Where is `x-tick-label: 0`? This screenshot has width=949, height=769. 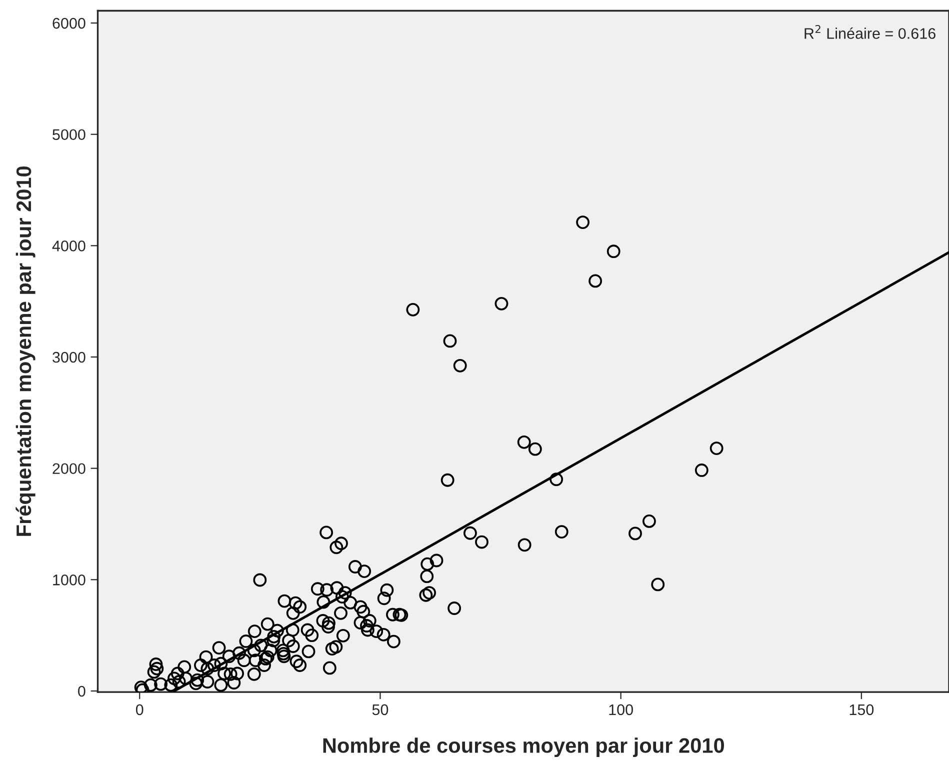
x-tick-label: 0 is located at coordinates (140, 710).